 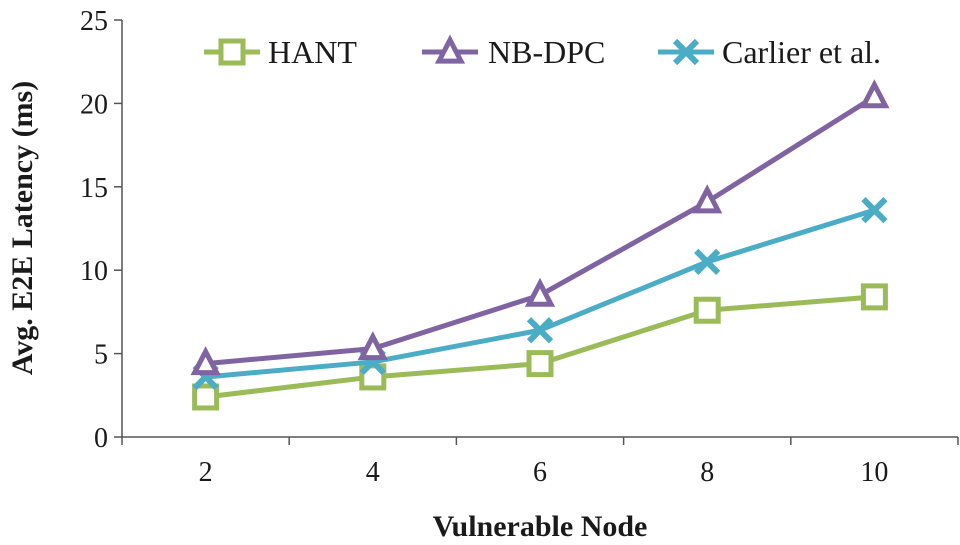 What do you see at coordinates (94, 104) in the screenshot?
I see `y-tick-label: 20` at bounding box center [94, 104].